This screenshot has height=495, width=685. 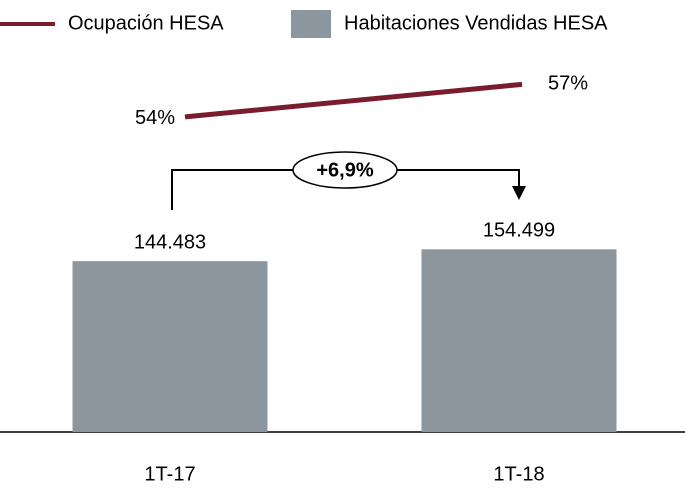 What do you see at coordinates (353, 100) in the screenshot?
I see `line` at bounding box center [353, 100].